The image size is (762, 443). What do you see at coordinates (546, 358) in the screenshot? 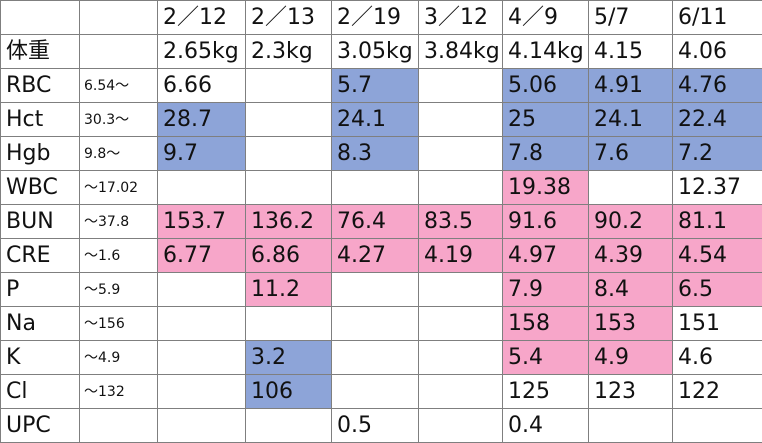
I see `value-cell: 5.4` at bounding box center [546, 358].